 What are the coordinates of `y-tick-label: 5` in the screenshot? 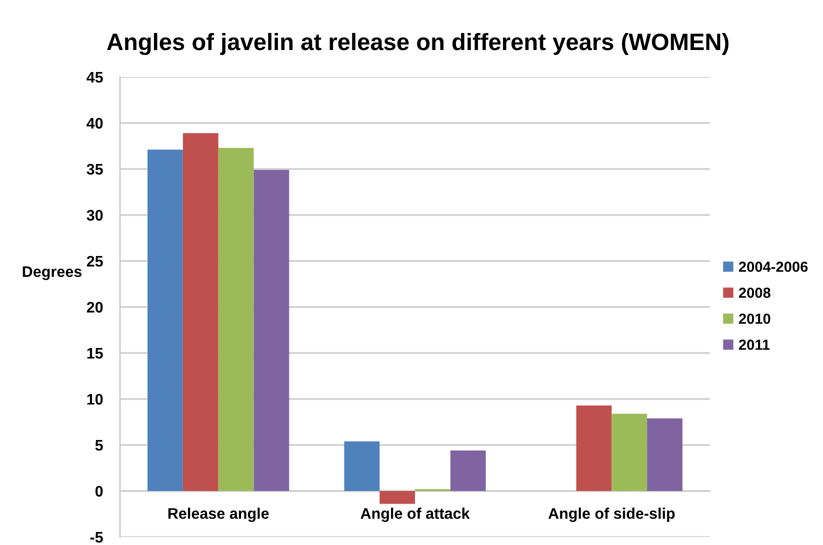 It's located at (99, 445).